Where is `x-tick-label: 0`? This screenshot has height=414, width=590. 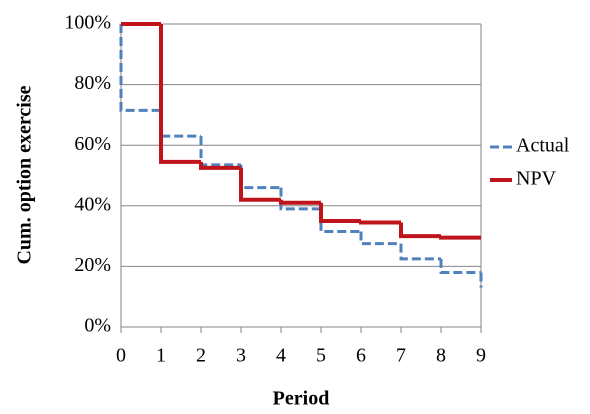 x-tick-label: 0 is located at coordinates (121, 356).